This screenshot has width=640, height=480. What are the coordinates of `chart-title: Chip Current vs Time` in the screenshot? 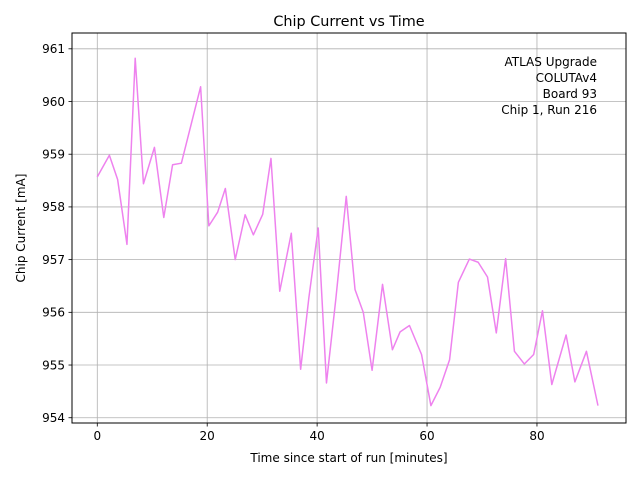 It's located at (348, 22).